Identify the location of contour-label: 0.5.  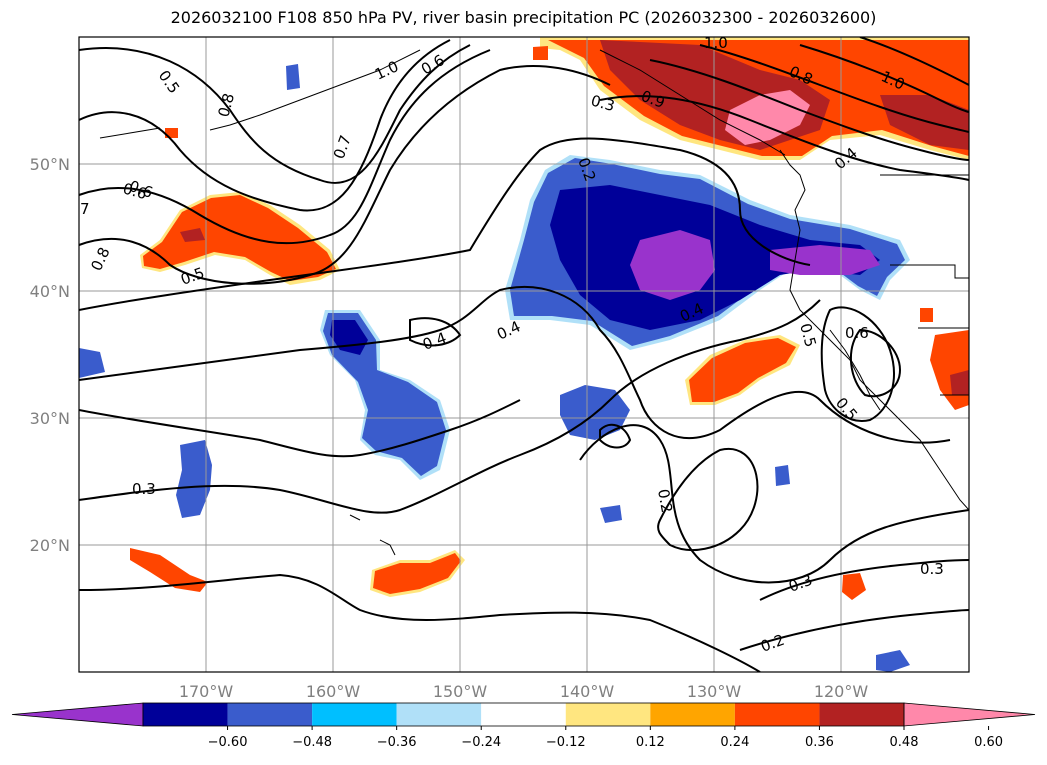
(808, 335).